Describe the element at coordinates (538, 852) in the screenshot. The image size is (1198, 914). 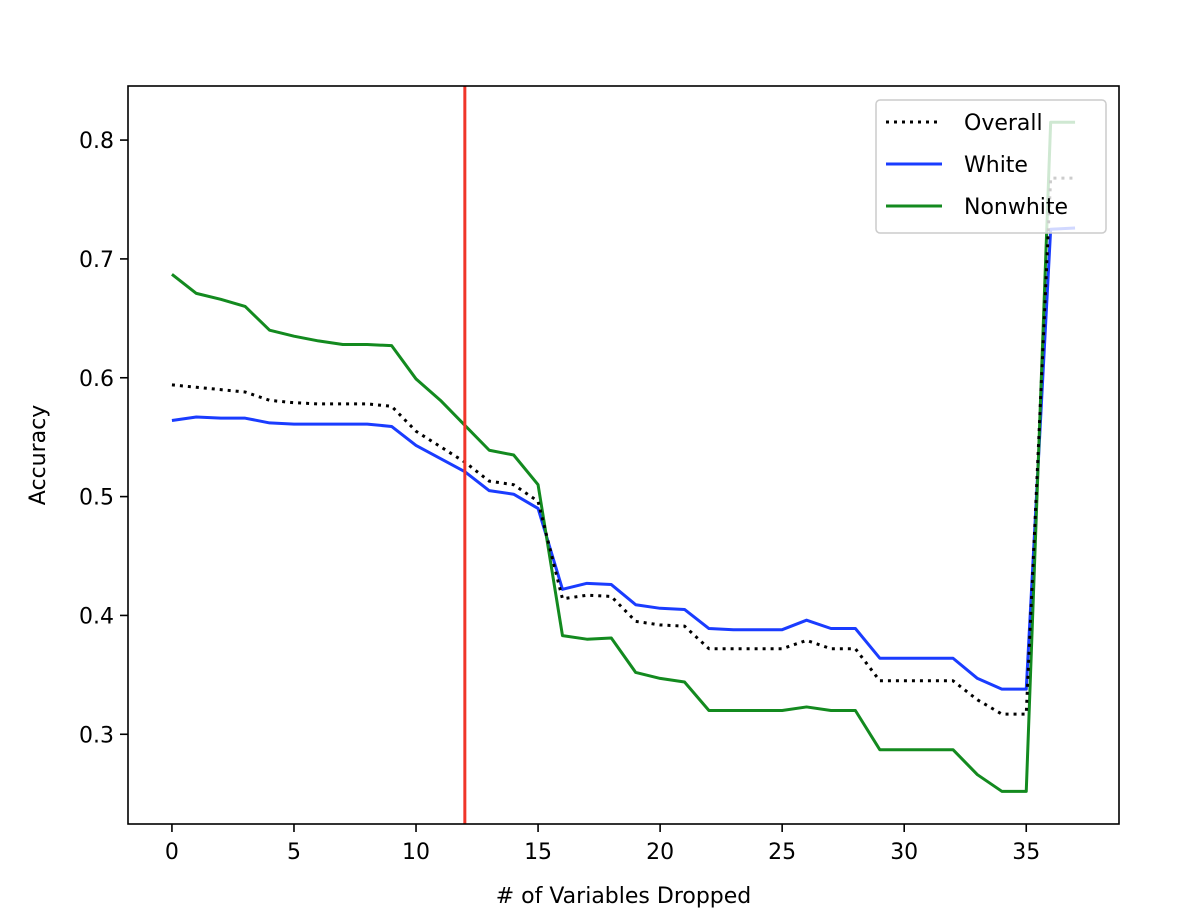
I see `x-tick-label: 15` at that location.